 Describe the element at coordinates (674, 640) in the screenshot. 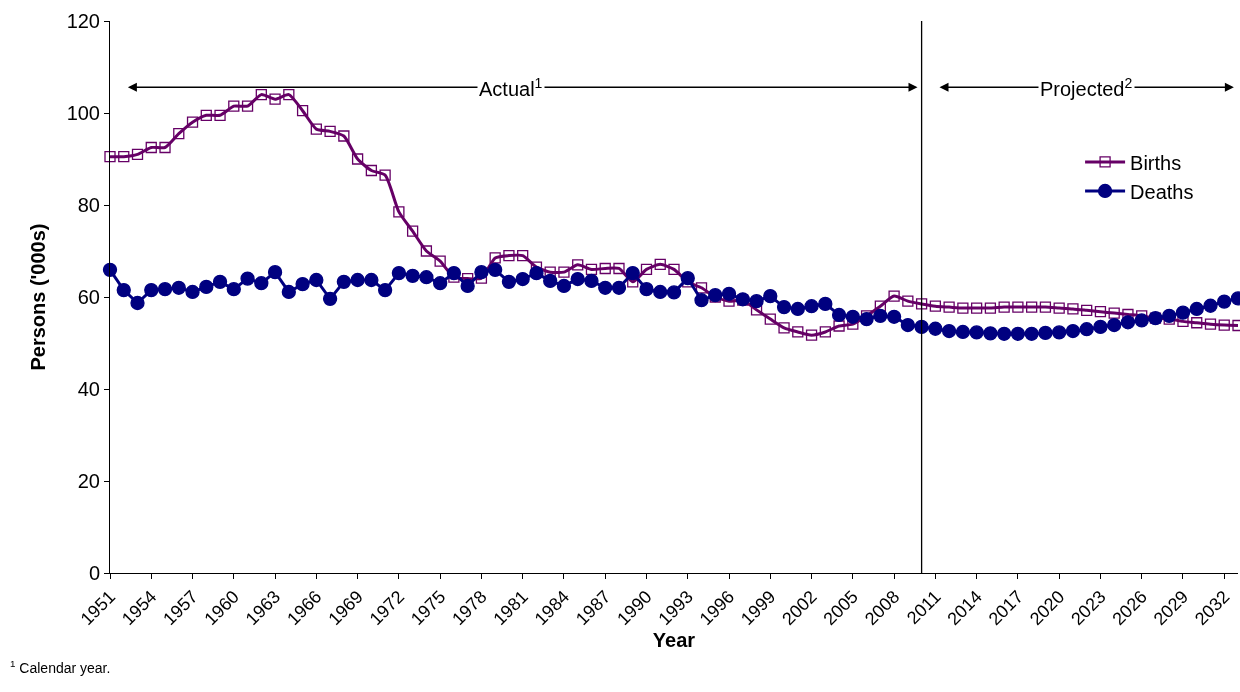

I see `x-axis-title: Year` at that location.